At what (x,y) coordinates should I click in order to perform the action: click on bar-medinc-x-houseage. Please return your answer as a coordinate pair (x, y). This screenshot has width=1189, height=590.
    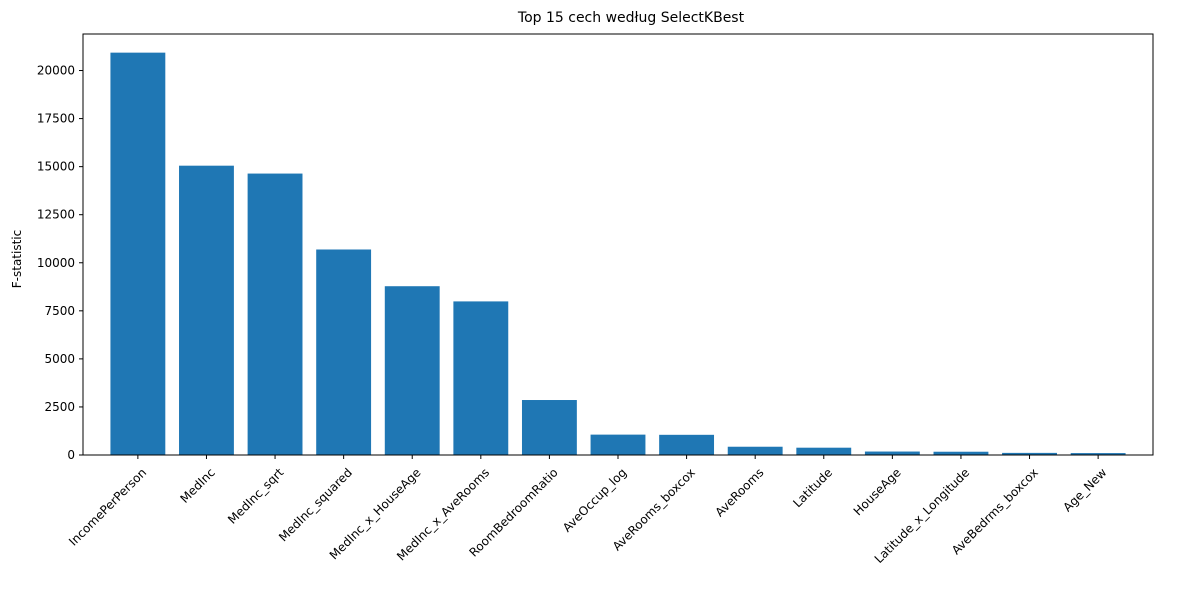
    Looking at the image, I should click on (412, 370).